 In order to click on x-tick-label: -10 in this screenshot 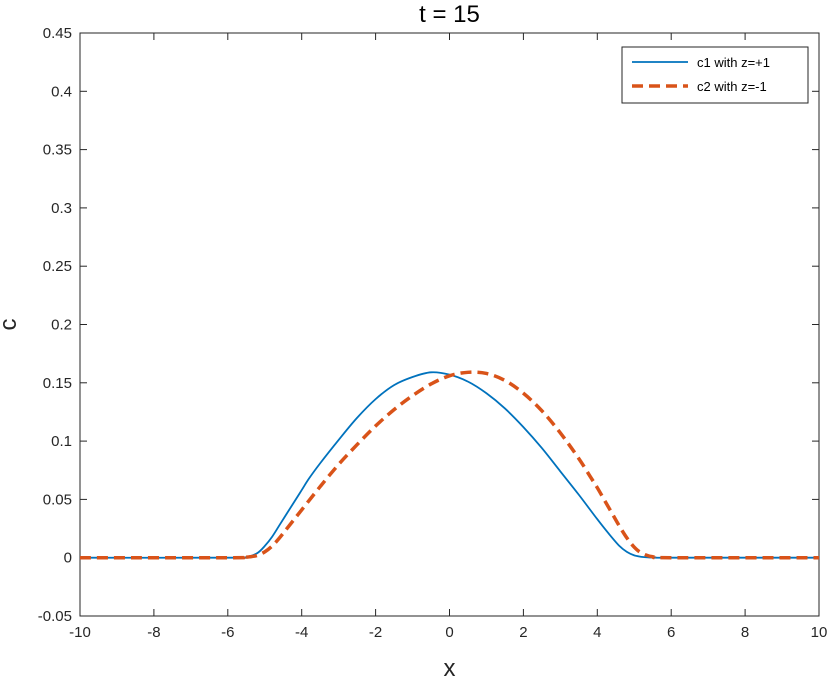, I will do `click(80, 632)`.